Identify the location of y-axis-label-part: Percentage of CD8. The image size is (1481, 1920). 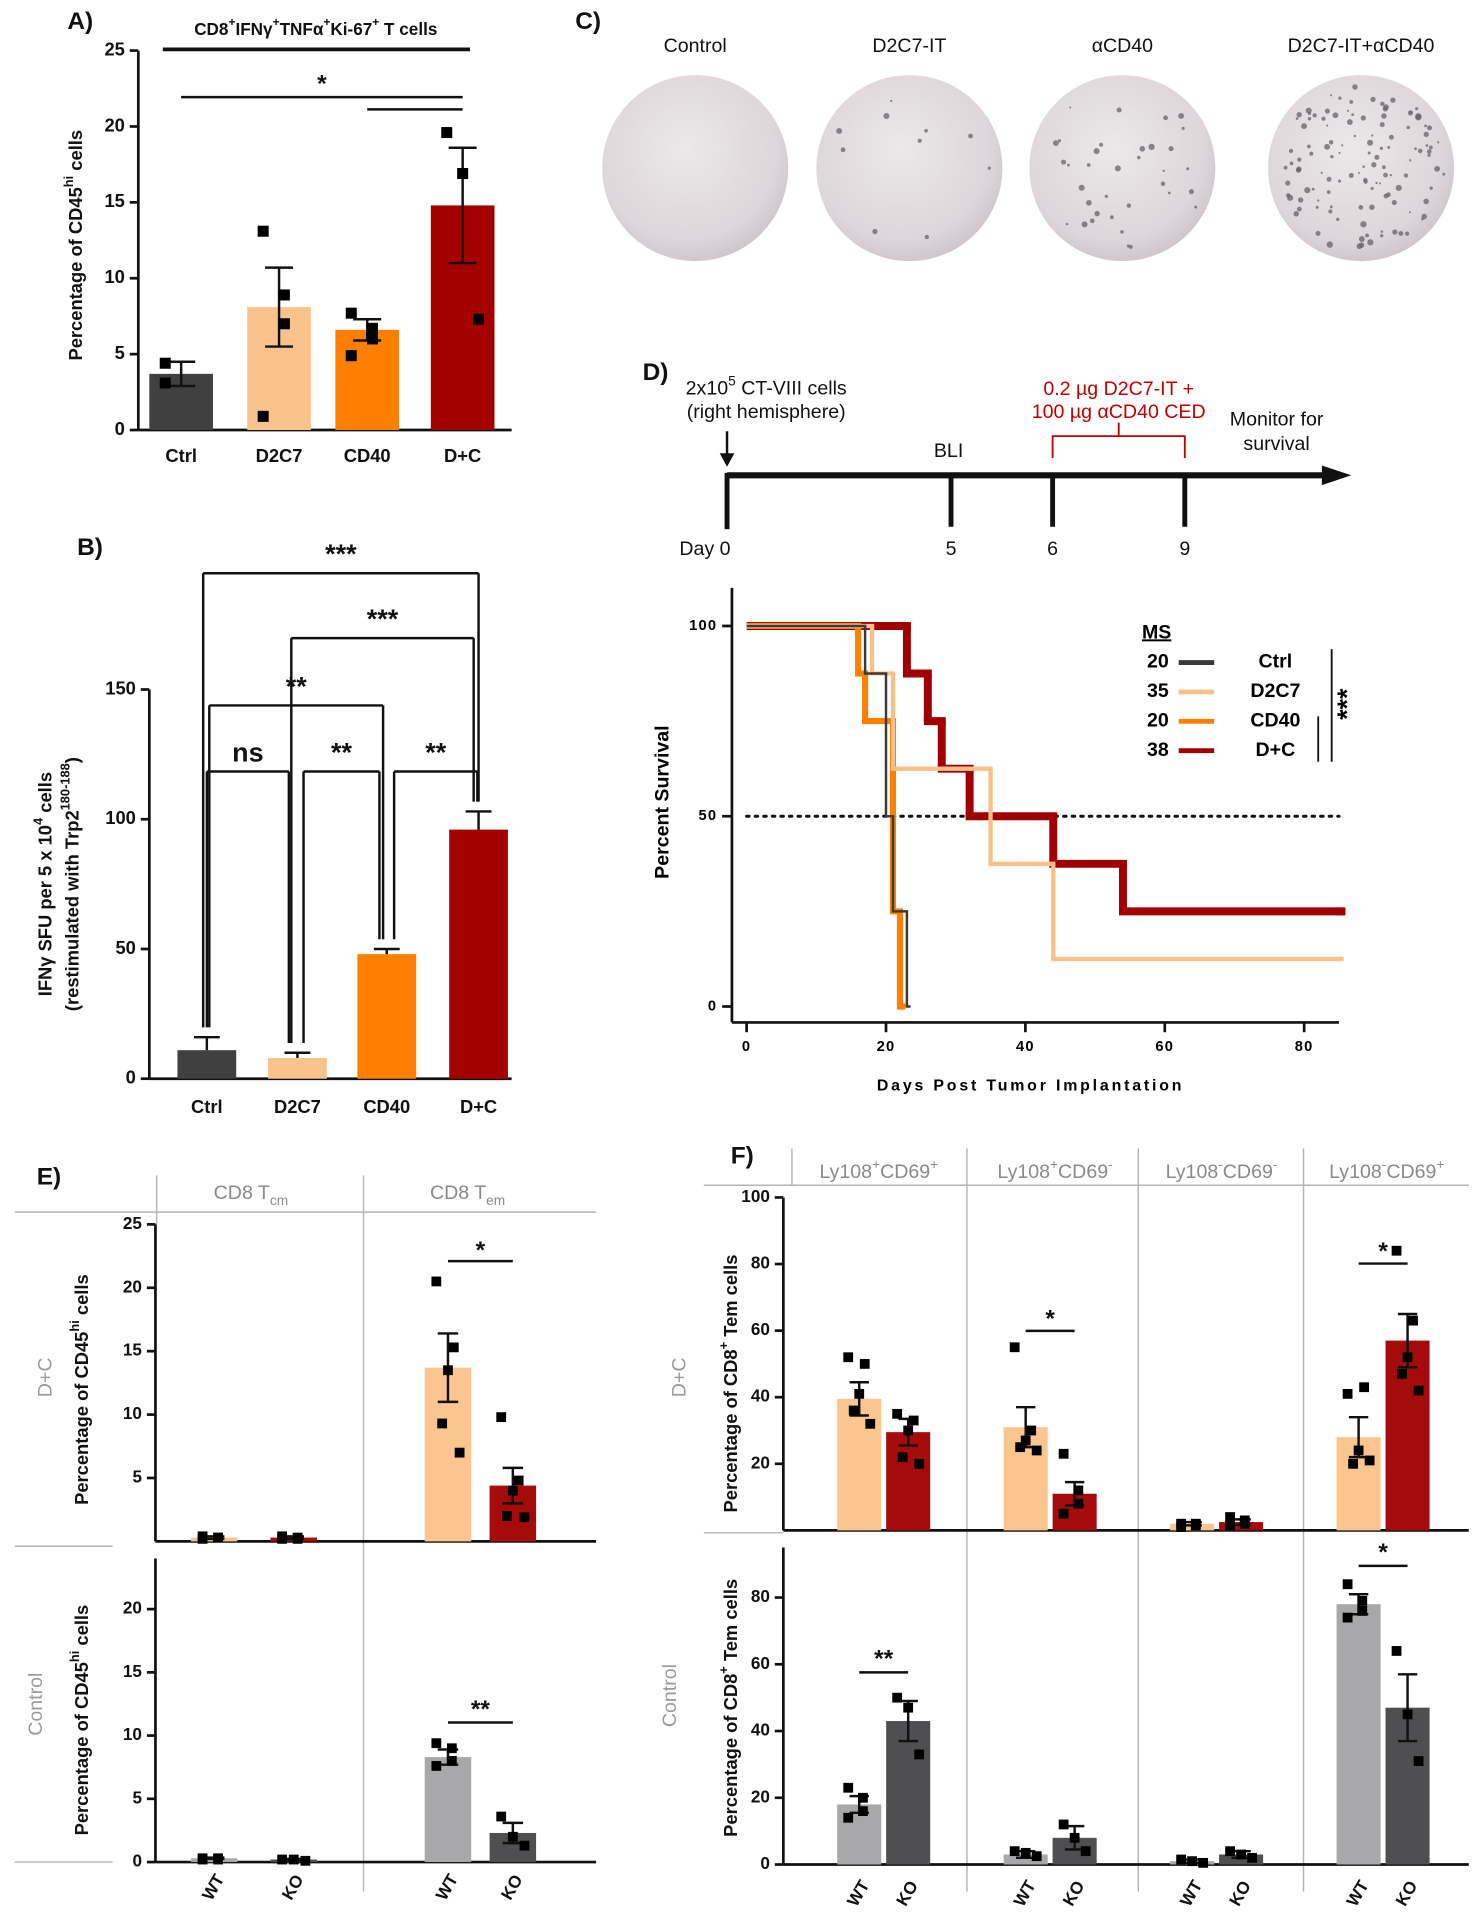
(730, 1755).